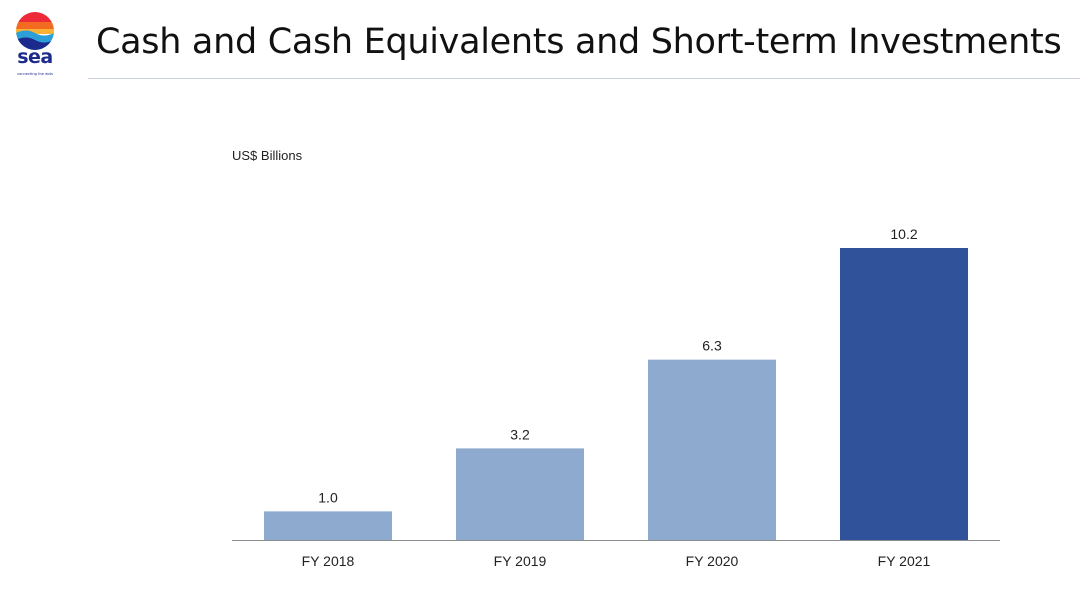 The image size is (1080, 594). Describe the element at coordinates (35, 31) in the screenshot. I see `sea-logo-circle-icon` at that location.